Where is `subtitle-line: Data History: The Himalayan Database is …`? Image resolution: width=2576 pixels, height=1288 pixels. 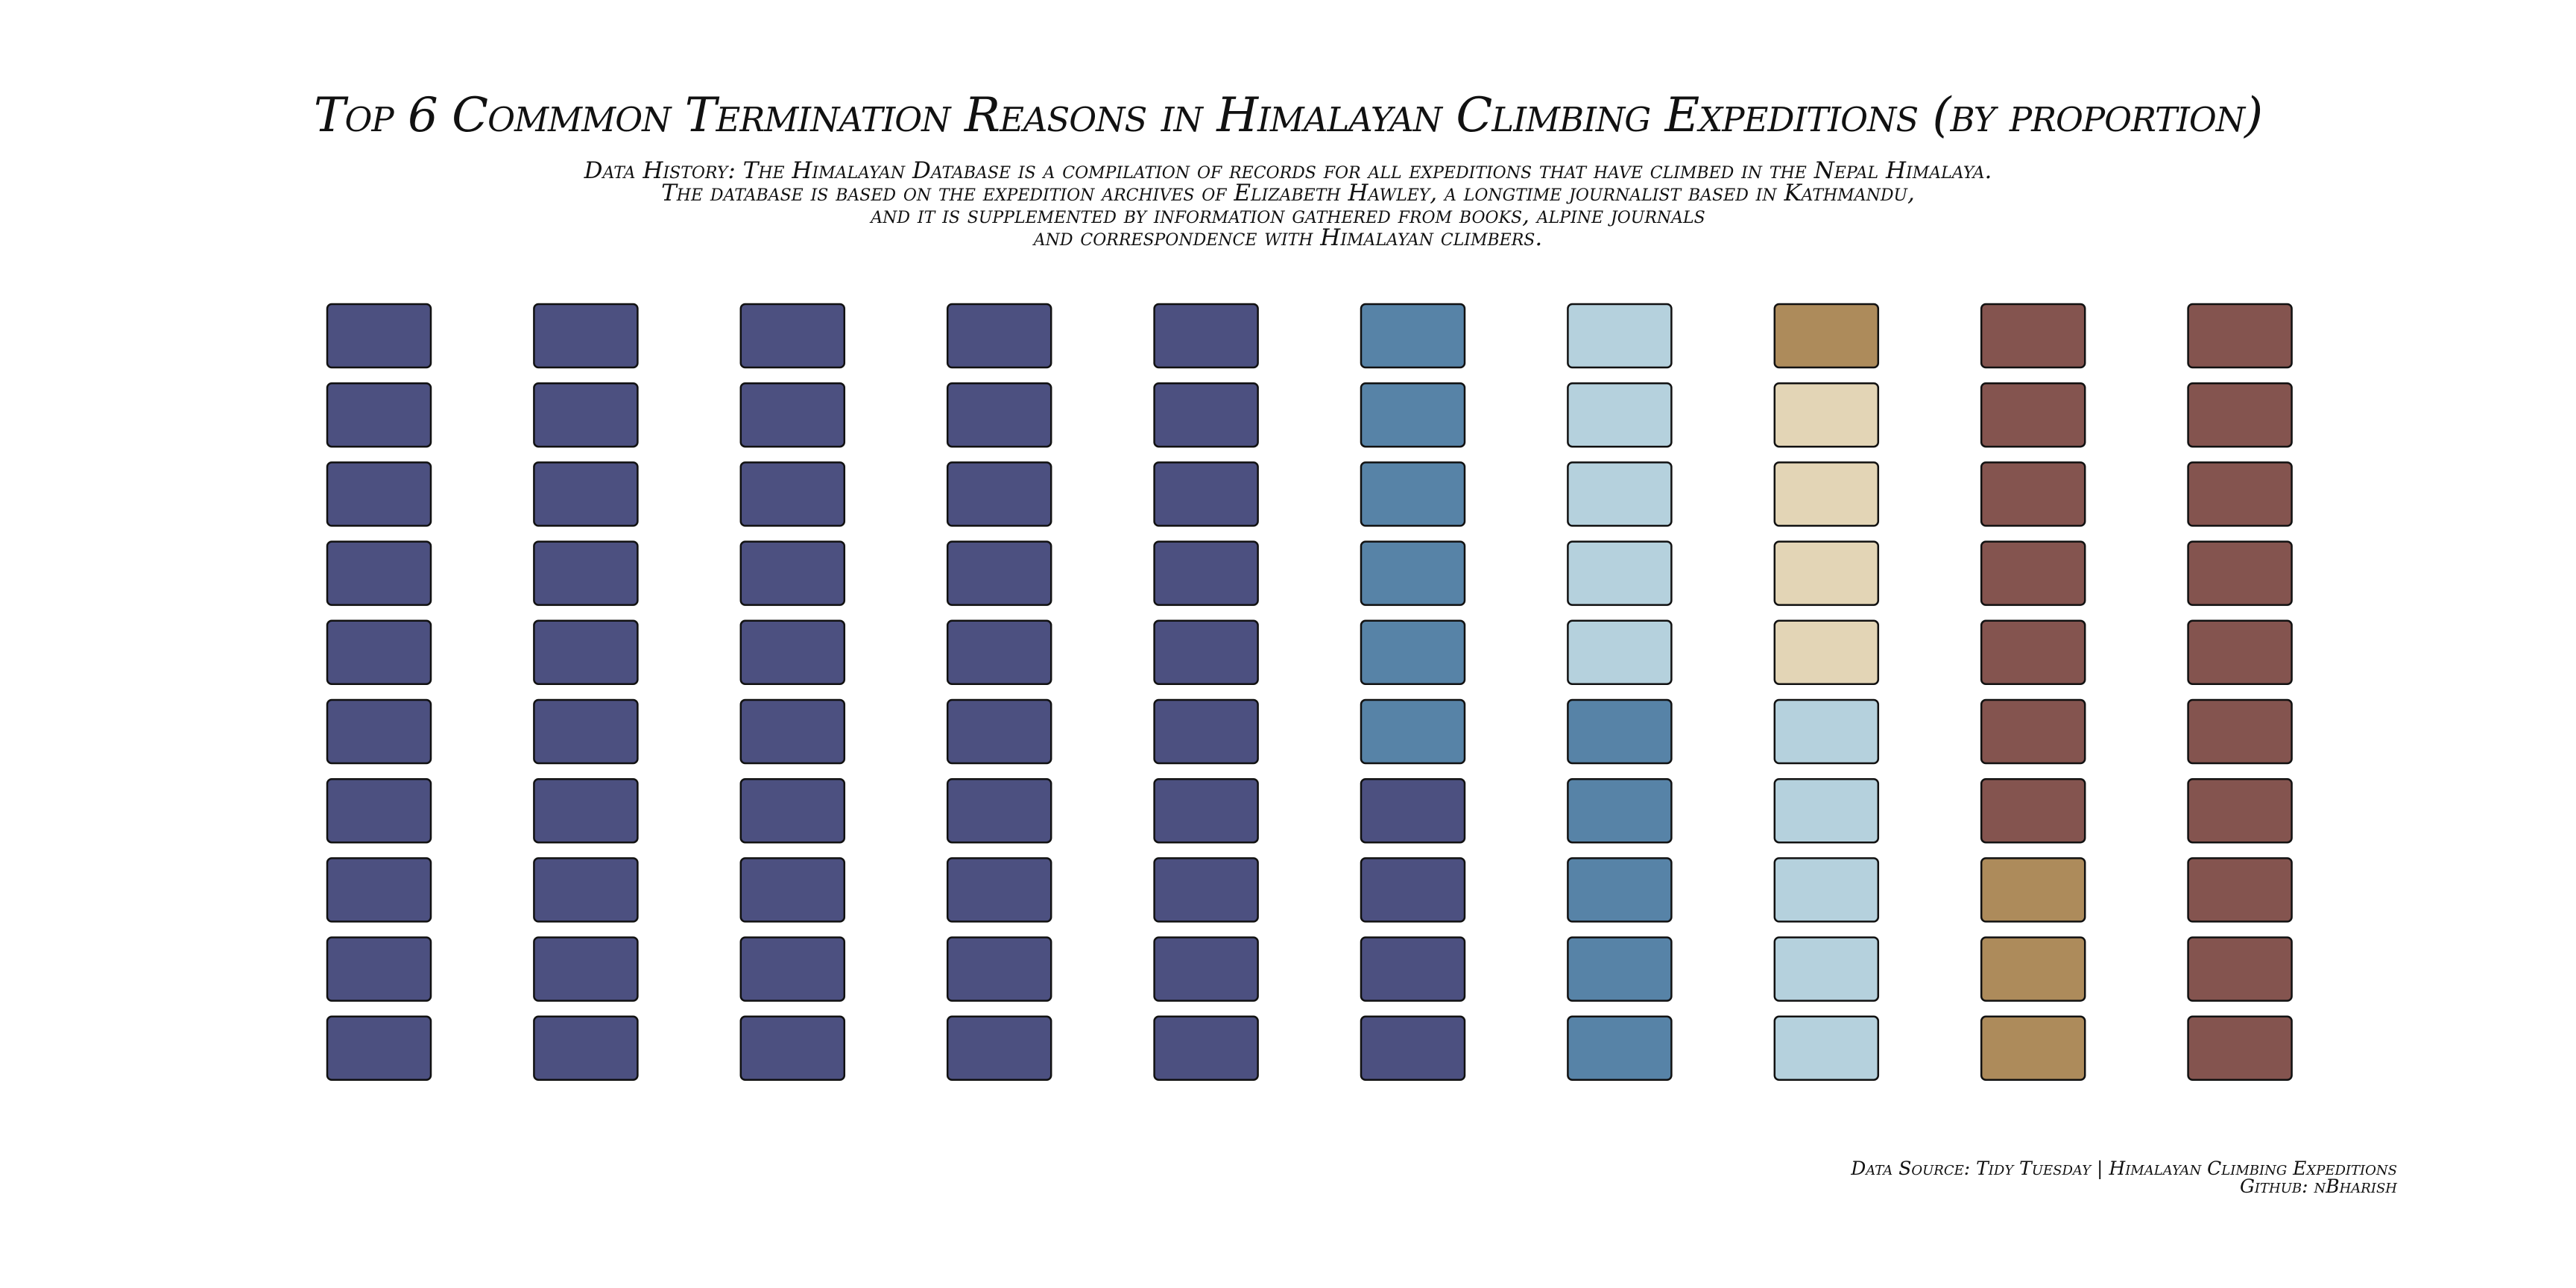
subtitle-line: Data History: The Himalayan Database is … is located at coordinates (1288, 170).